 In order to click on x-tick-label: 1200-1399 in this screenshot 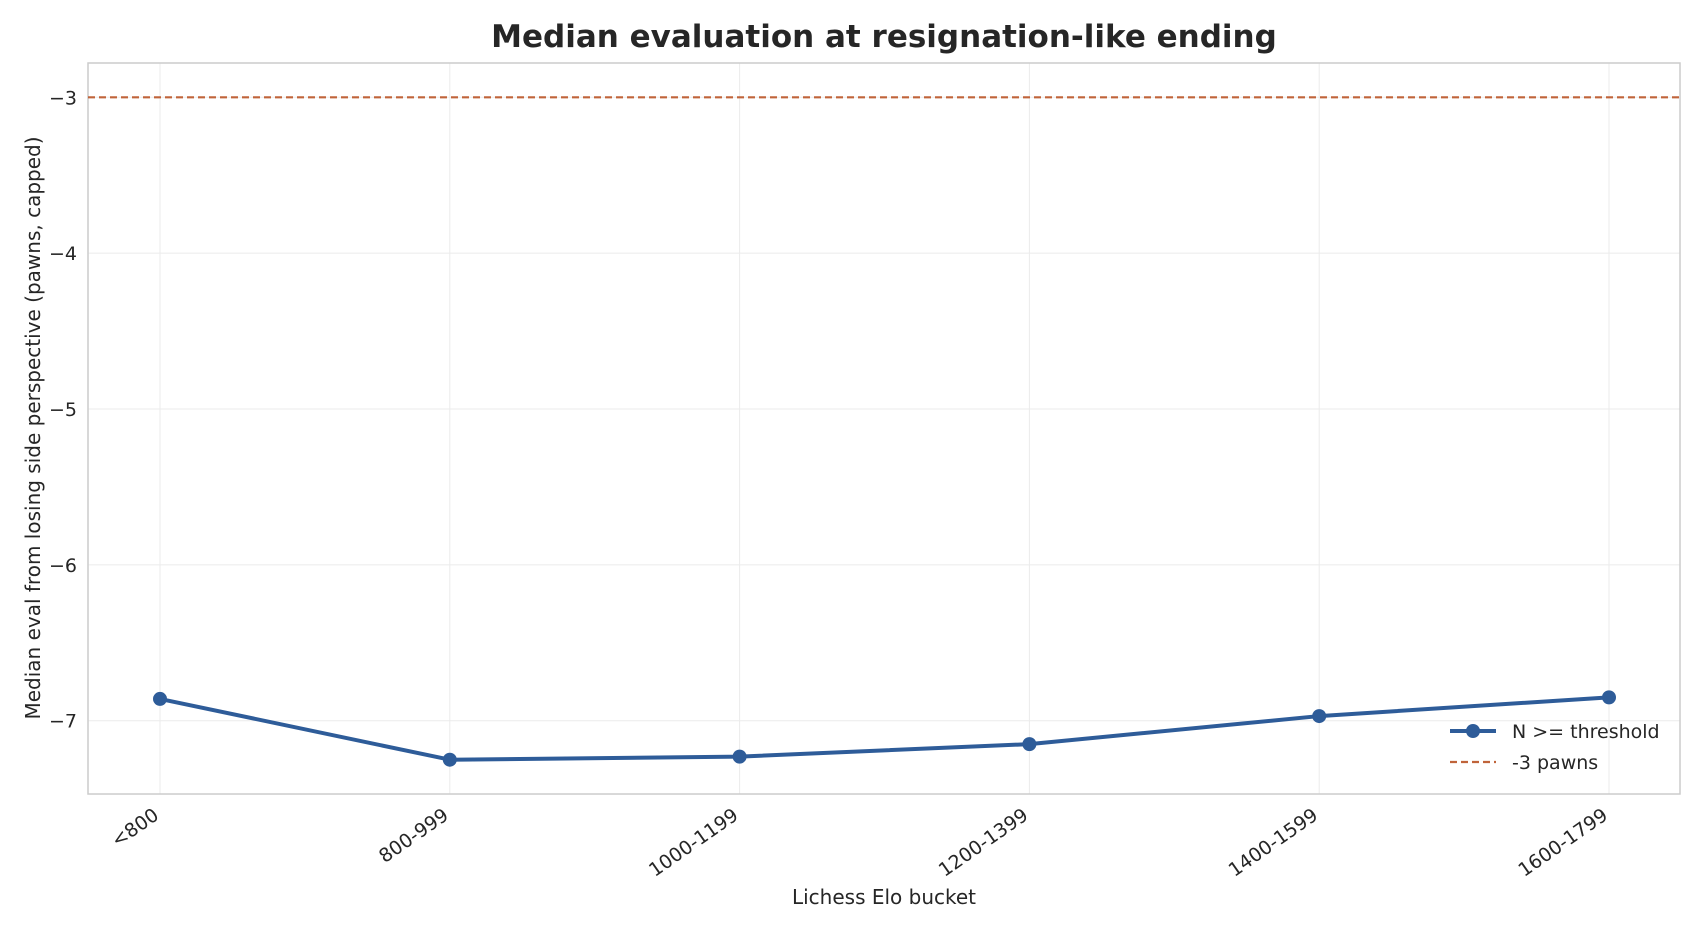, I will do `click(983, 842)`.